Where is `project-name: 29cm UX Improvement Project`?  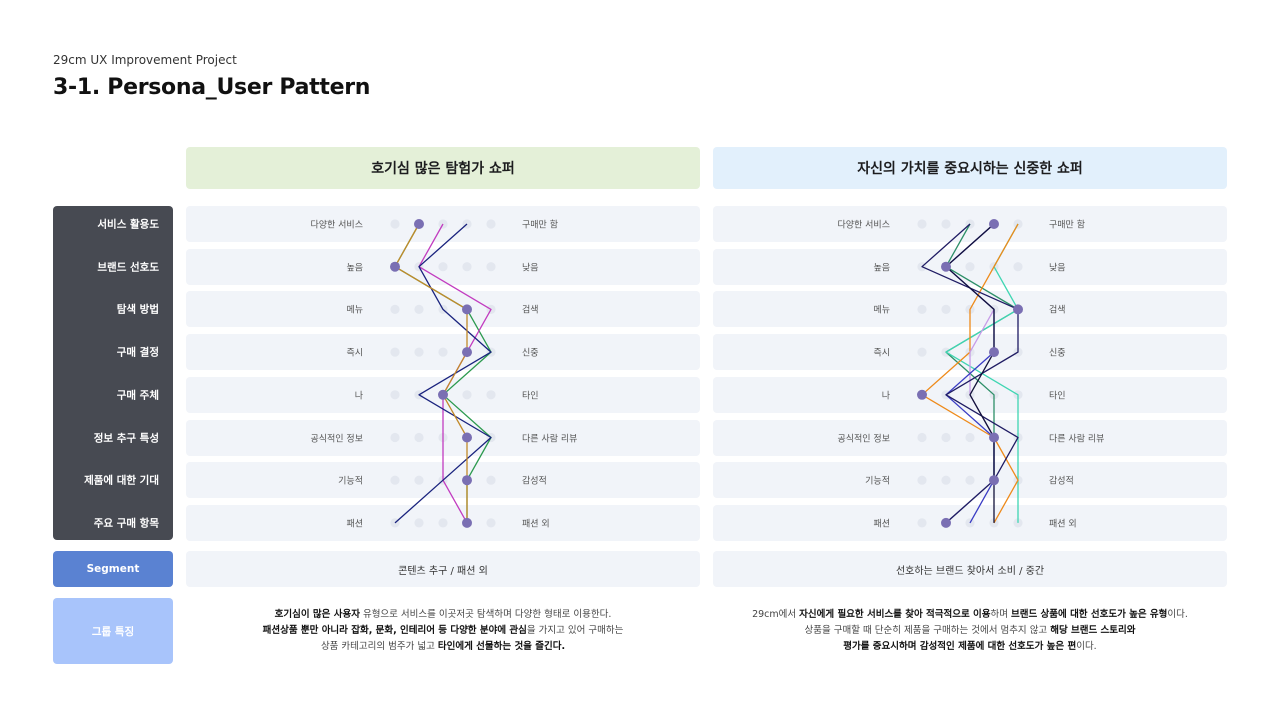
project-name: 29cm UX Improvement Project is located at coordinates (145, 60).